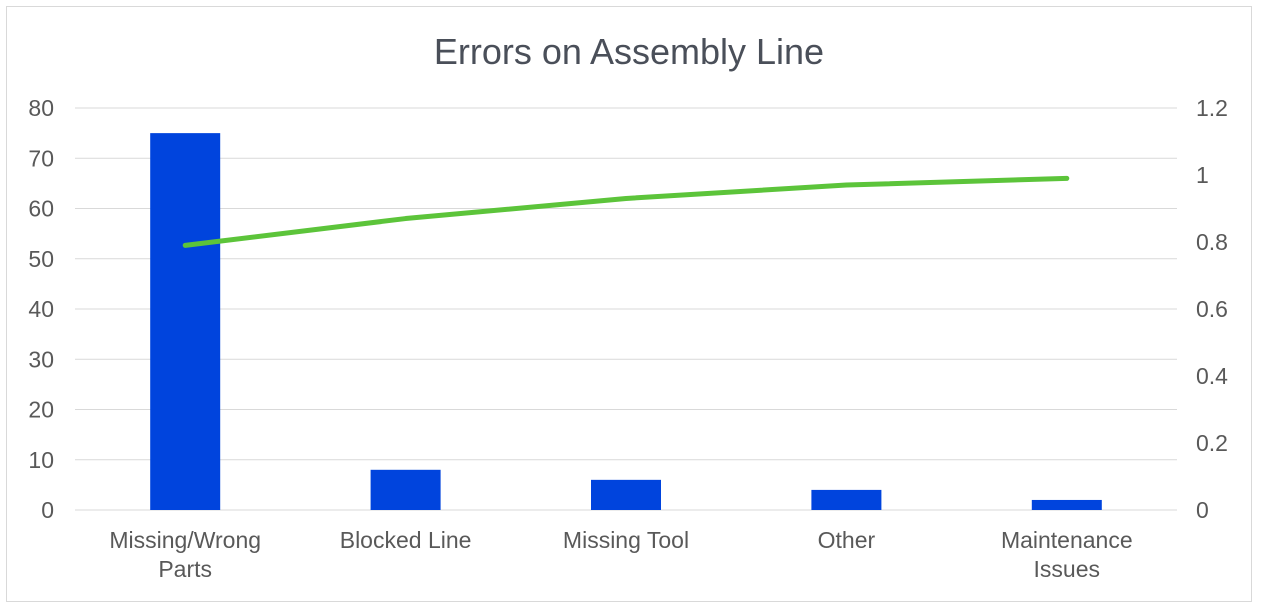 This screenshot has height=610, width=1262. I want to click on y-right-tick-label: 1, so click(1202, 175).